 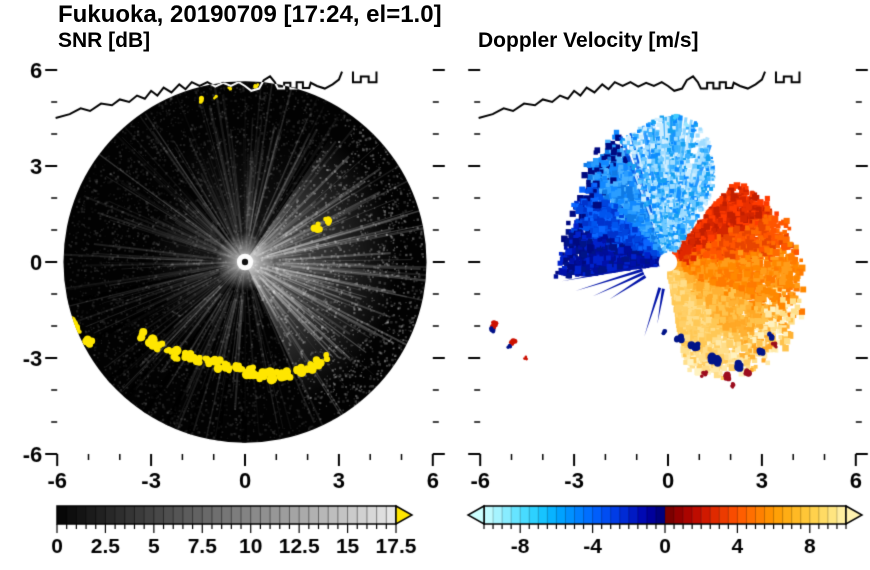 What do you see at coordinates (588, 40) in the screenshot?
I see `doppler-panel-title: Doppler Velocity [m/s]` at bounding box center [588, 40].